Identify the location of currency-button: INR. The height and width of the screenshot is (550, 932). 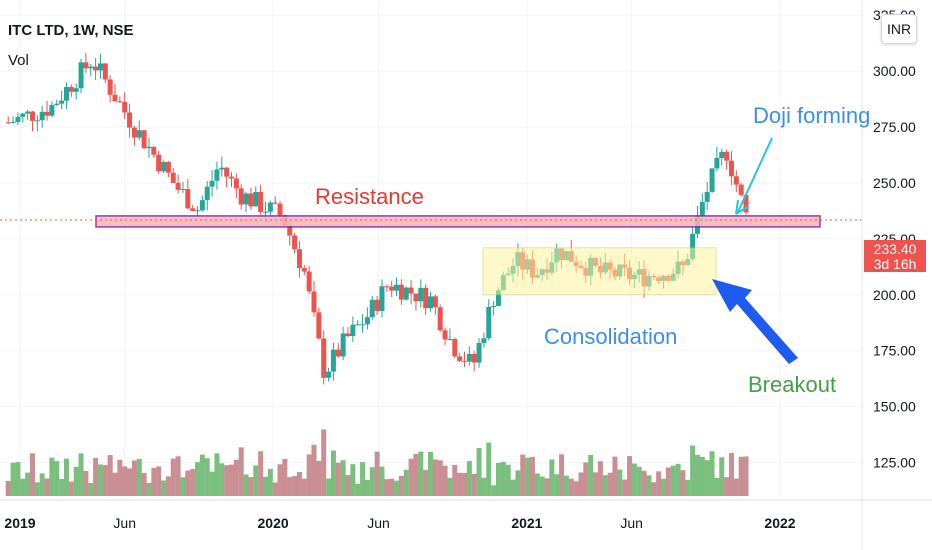
(899, 29).